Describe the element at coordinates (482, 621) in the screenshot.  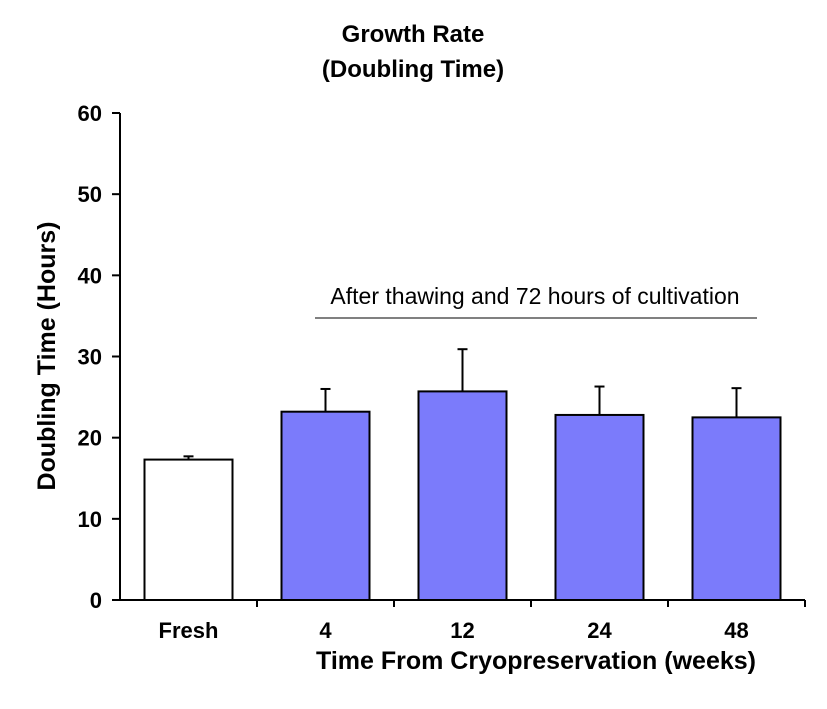
I see `x-category-group: Fresh 4 12 24 48` at that location.